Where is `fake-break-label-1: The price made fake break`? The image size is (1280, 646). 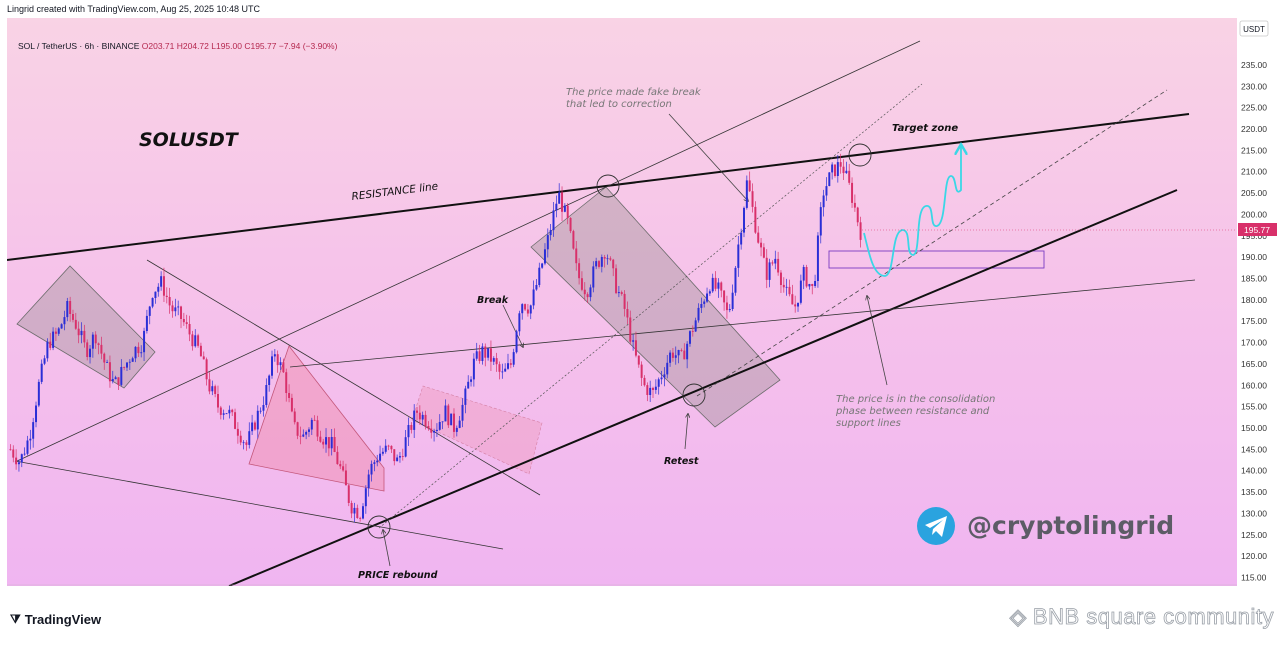
fake-break-label-1: The price made fake break is located at coordinates (634, 92).